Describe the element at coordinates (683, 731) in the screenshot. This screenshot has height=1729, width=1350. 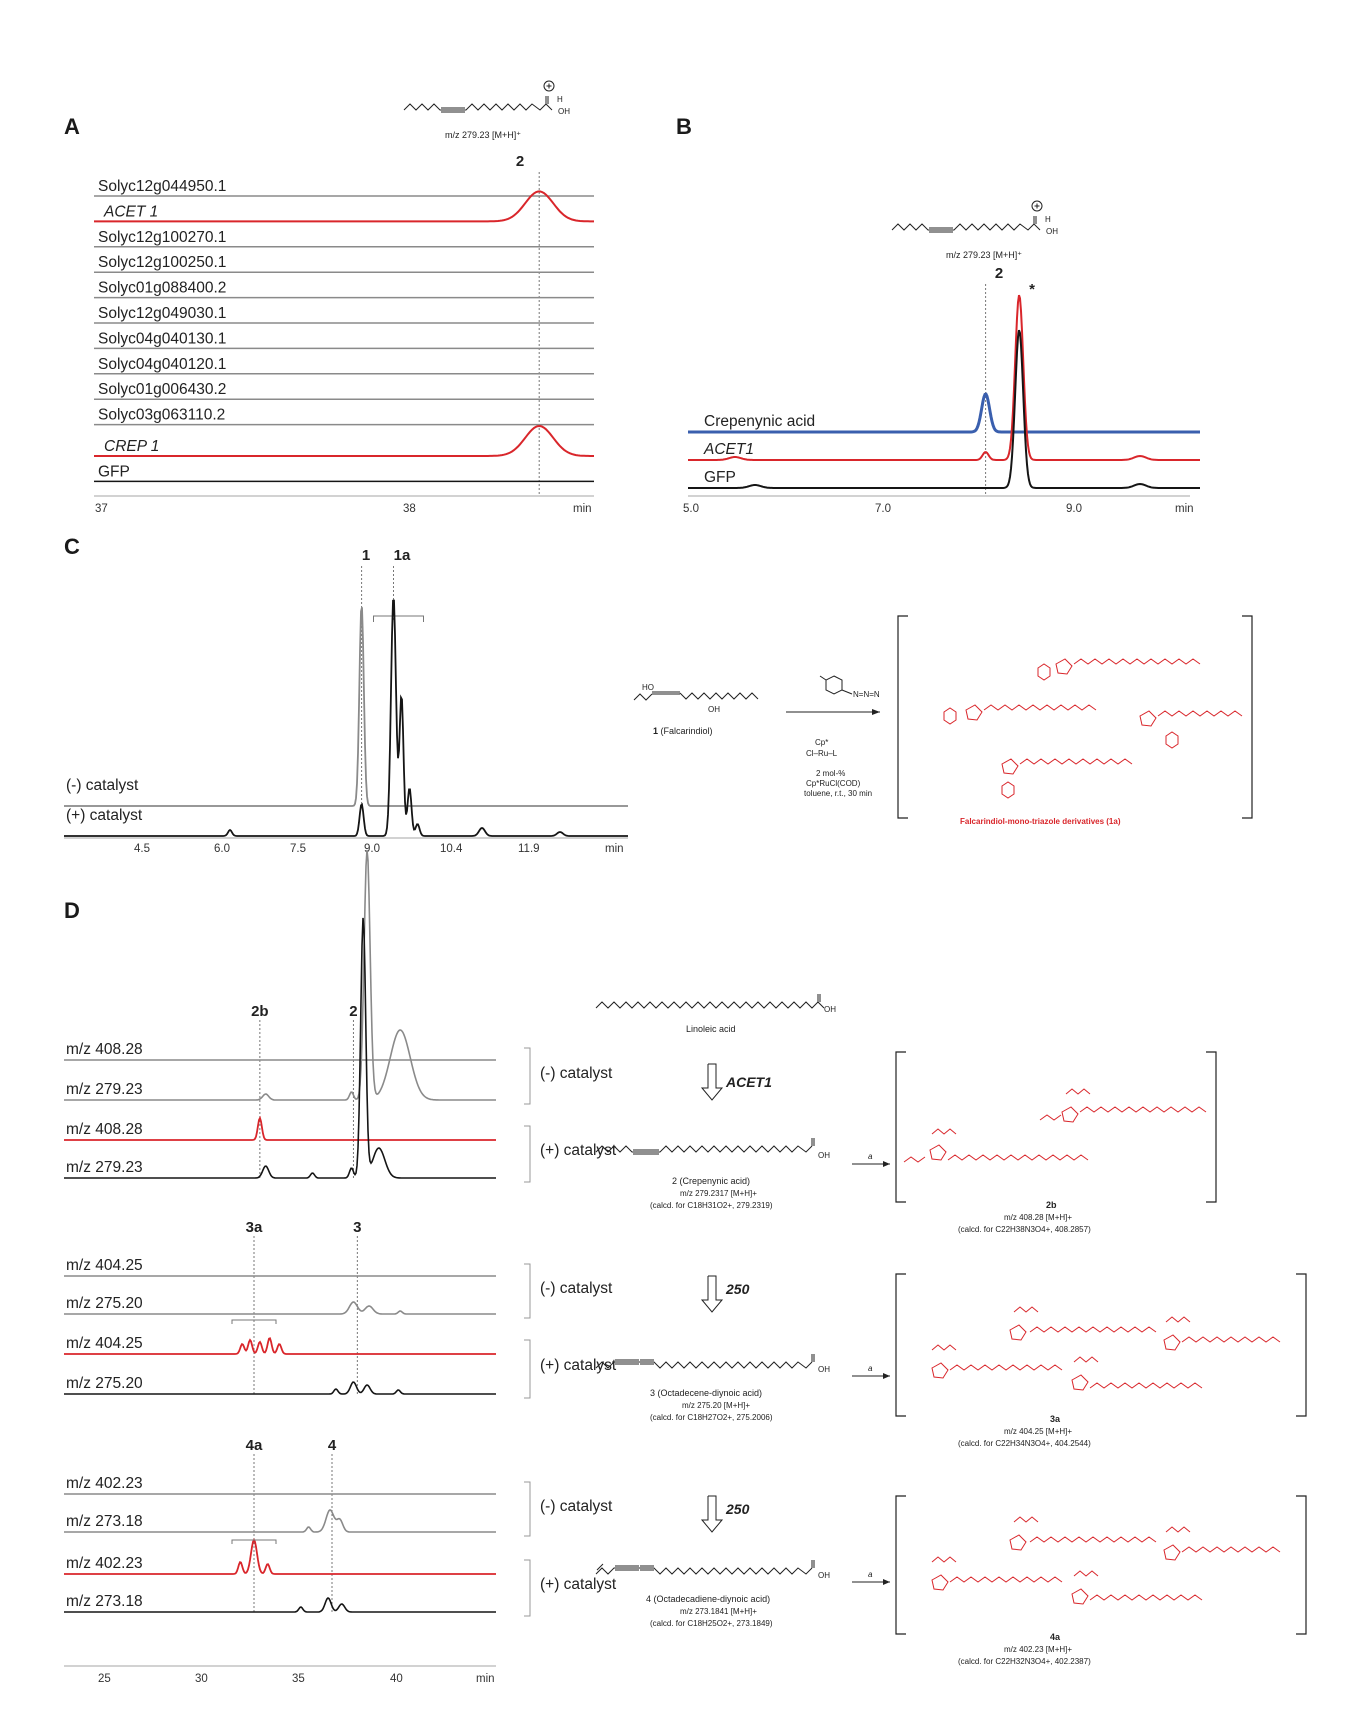
I see `falcarindiol-label: 1 (Falcarindiol)` at that location.